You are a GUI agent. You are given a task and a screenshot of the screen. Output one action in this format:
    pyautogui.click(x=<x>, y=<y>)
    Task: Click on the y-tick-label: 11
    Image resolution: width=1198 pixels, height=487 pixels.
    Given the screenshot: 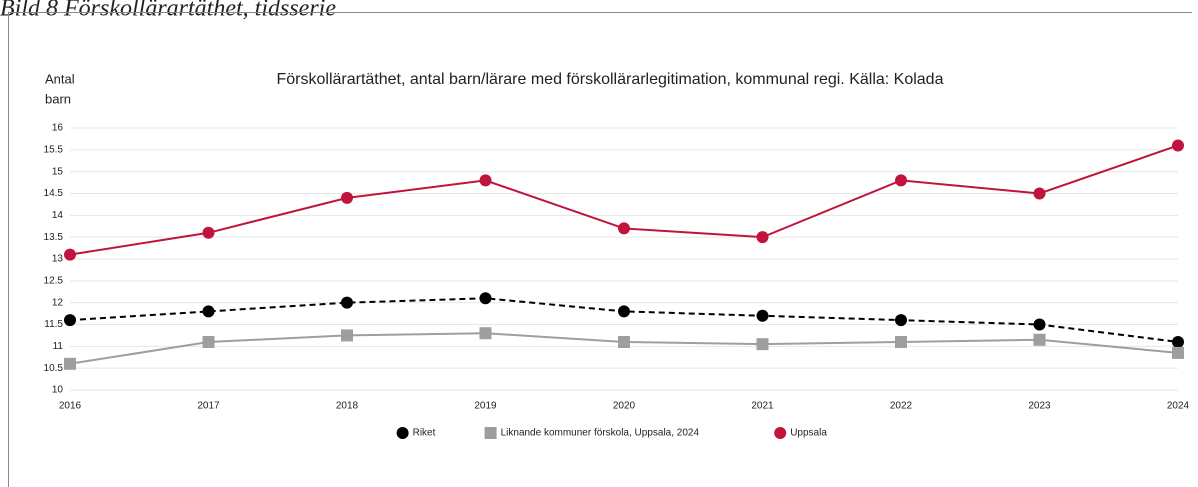 What is the action you would take?
    pyautogui.click(x=58, y=346)
    